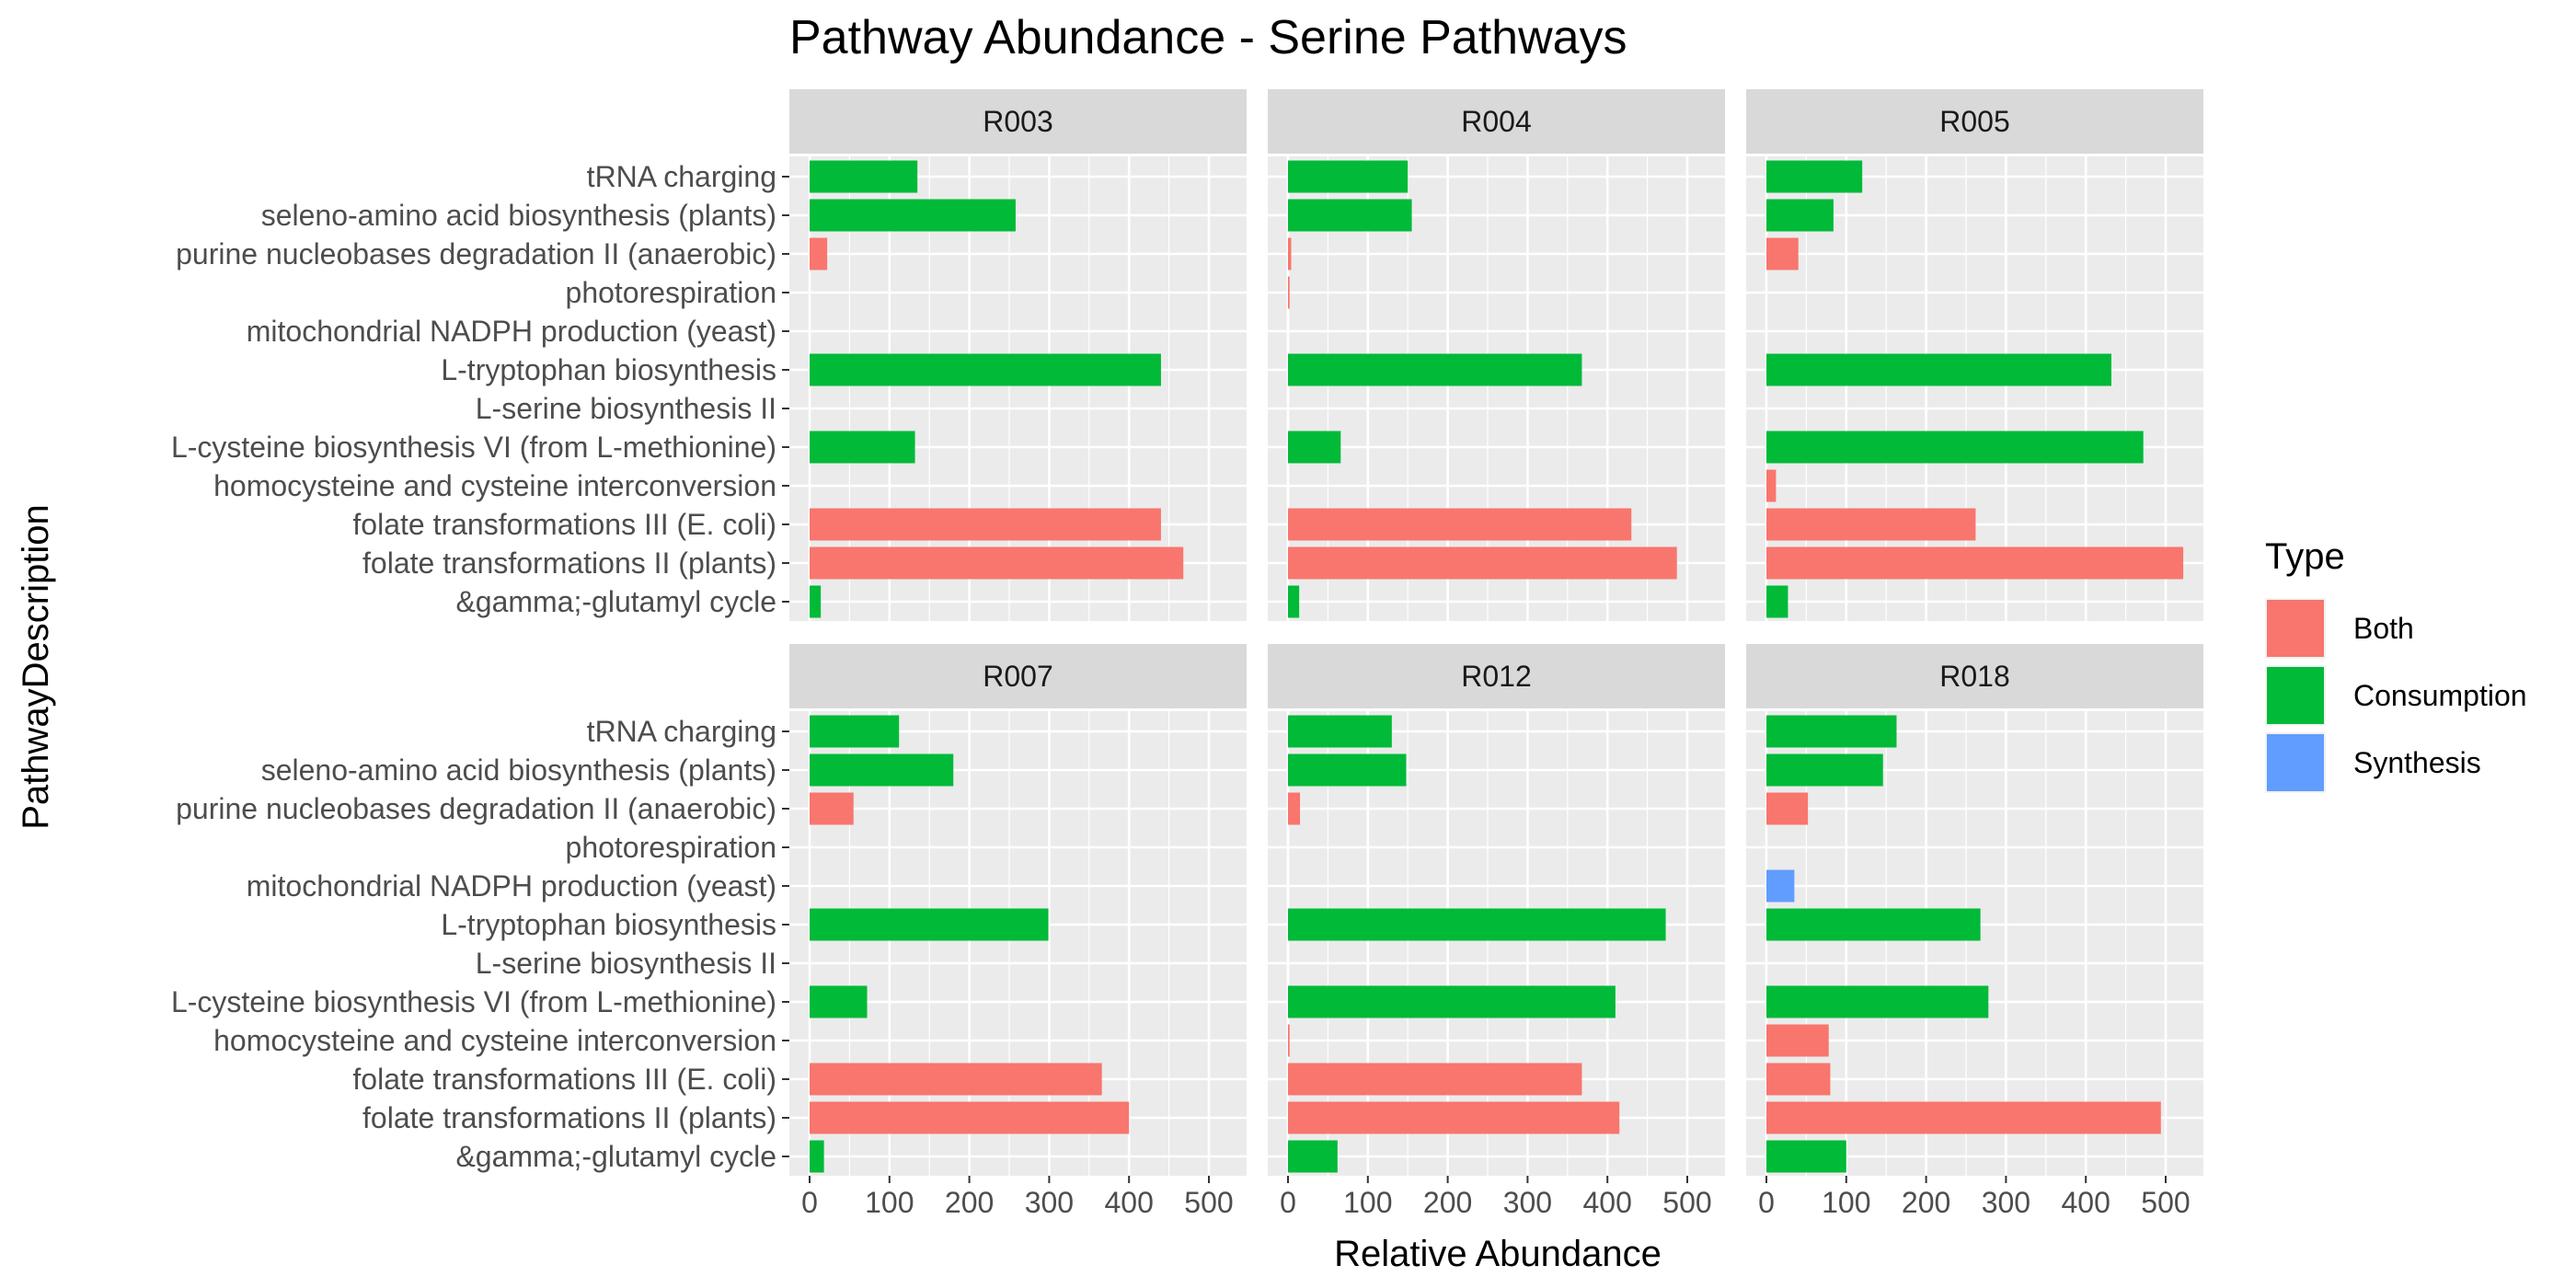 This screenshot has width=2576, height=1288. I want to click on legend-swatch-both, so click(2295, 628).